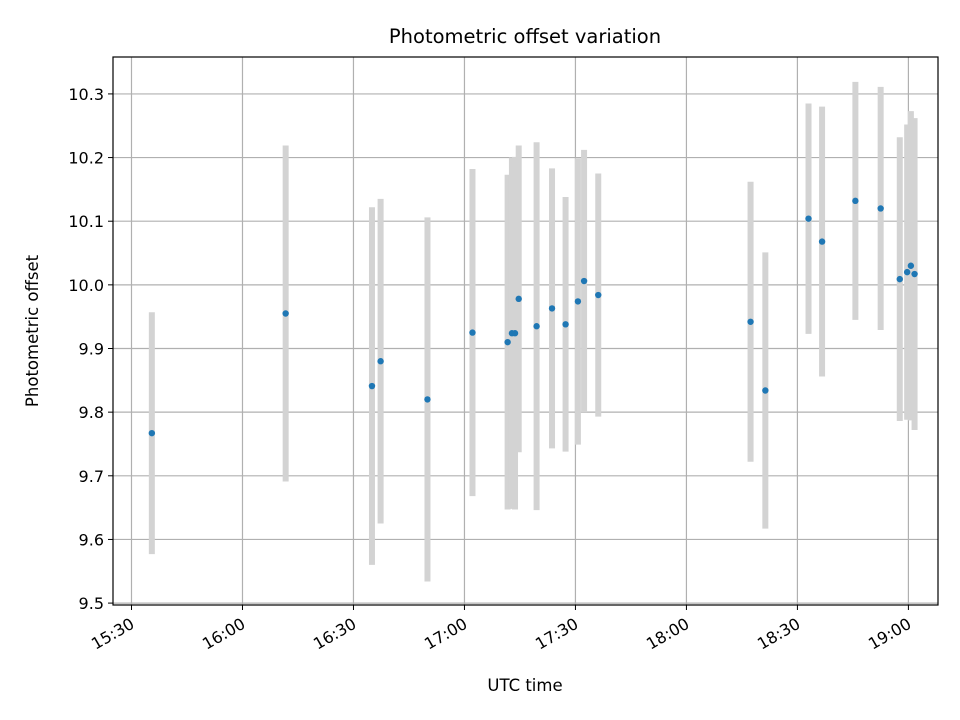 The image size is (960, 720). Describe the element at coordinates (86, 221) in the screenshot. I see `y-tick-label: 10.1` at that location.